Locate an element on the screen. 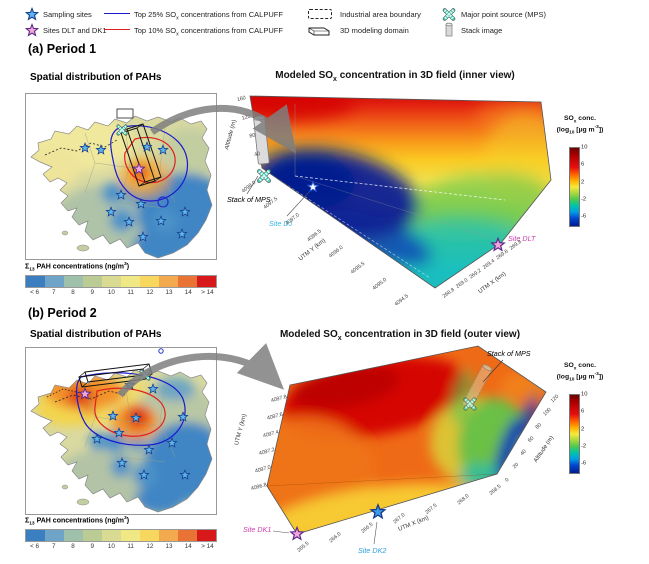  section-b-map-title: Spatial distribution of PAHs is located at coordinates (96, 334).